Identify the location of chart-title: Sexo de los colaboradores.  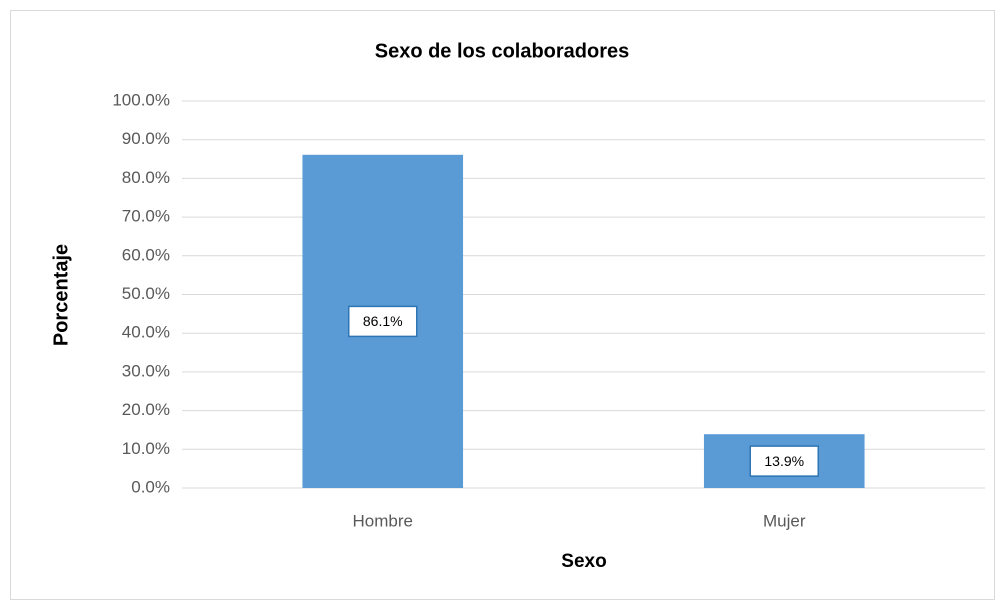
(502, 51).